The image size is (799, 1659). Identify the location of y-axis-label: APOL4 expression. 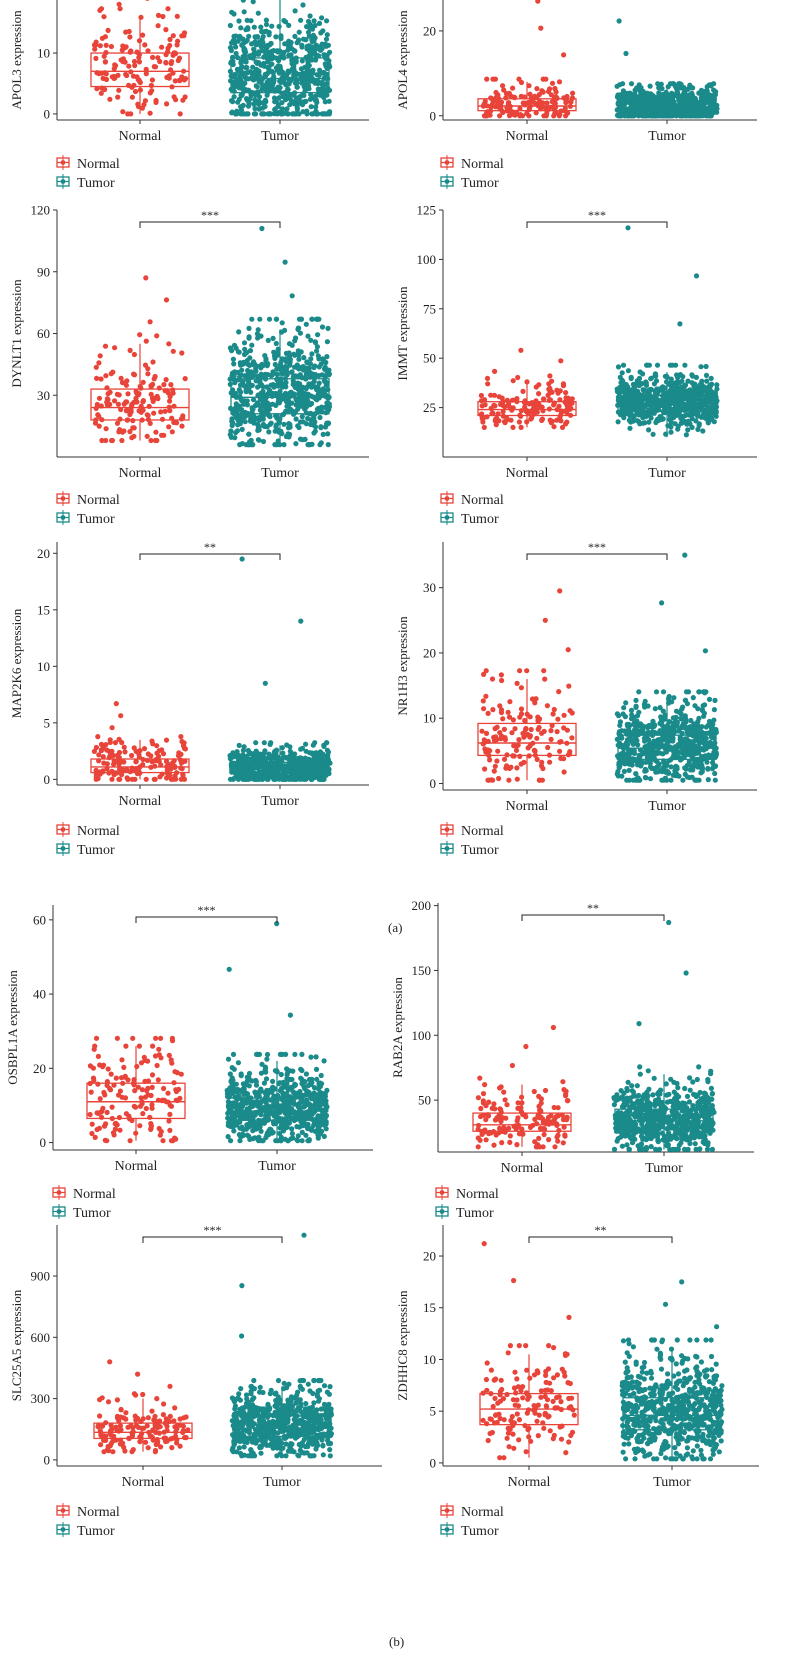
(402, 60).